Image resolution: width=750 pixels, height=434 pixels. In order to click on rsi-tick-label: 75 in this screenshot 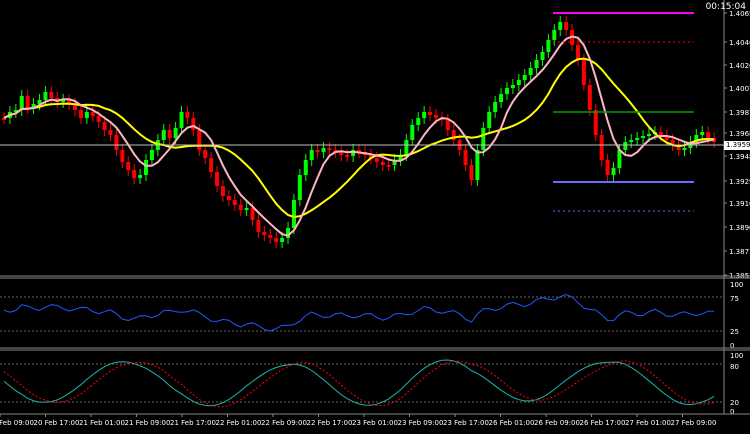, I will do `click(734, 299)`.